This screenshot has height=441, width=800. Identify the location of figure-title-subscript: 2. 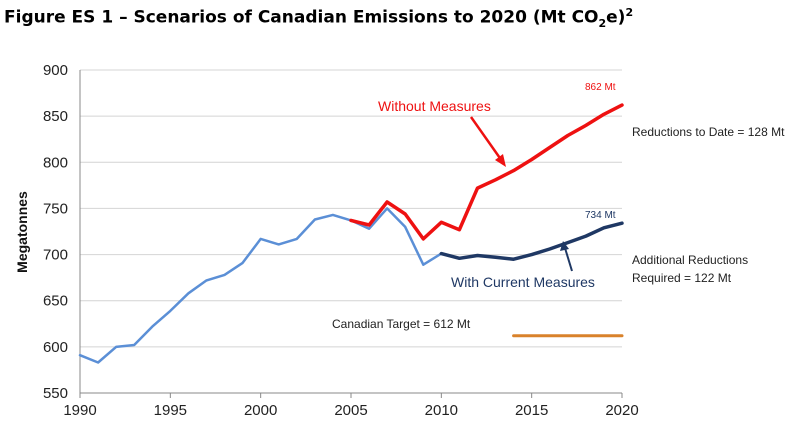
(602, 24).